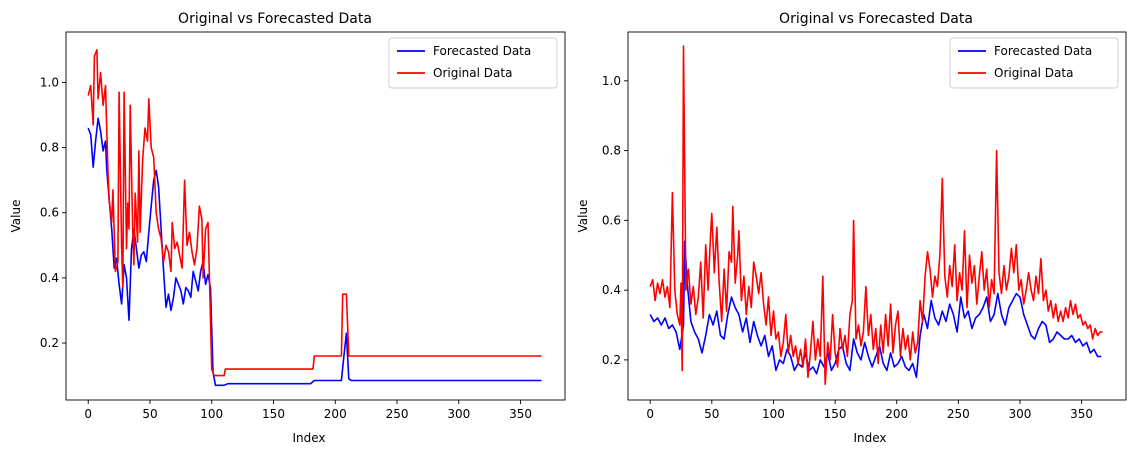  I want to click on series-line-forecasted, so click(875, 309).